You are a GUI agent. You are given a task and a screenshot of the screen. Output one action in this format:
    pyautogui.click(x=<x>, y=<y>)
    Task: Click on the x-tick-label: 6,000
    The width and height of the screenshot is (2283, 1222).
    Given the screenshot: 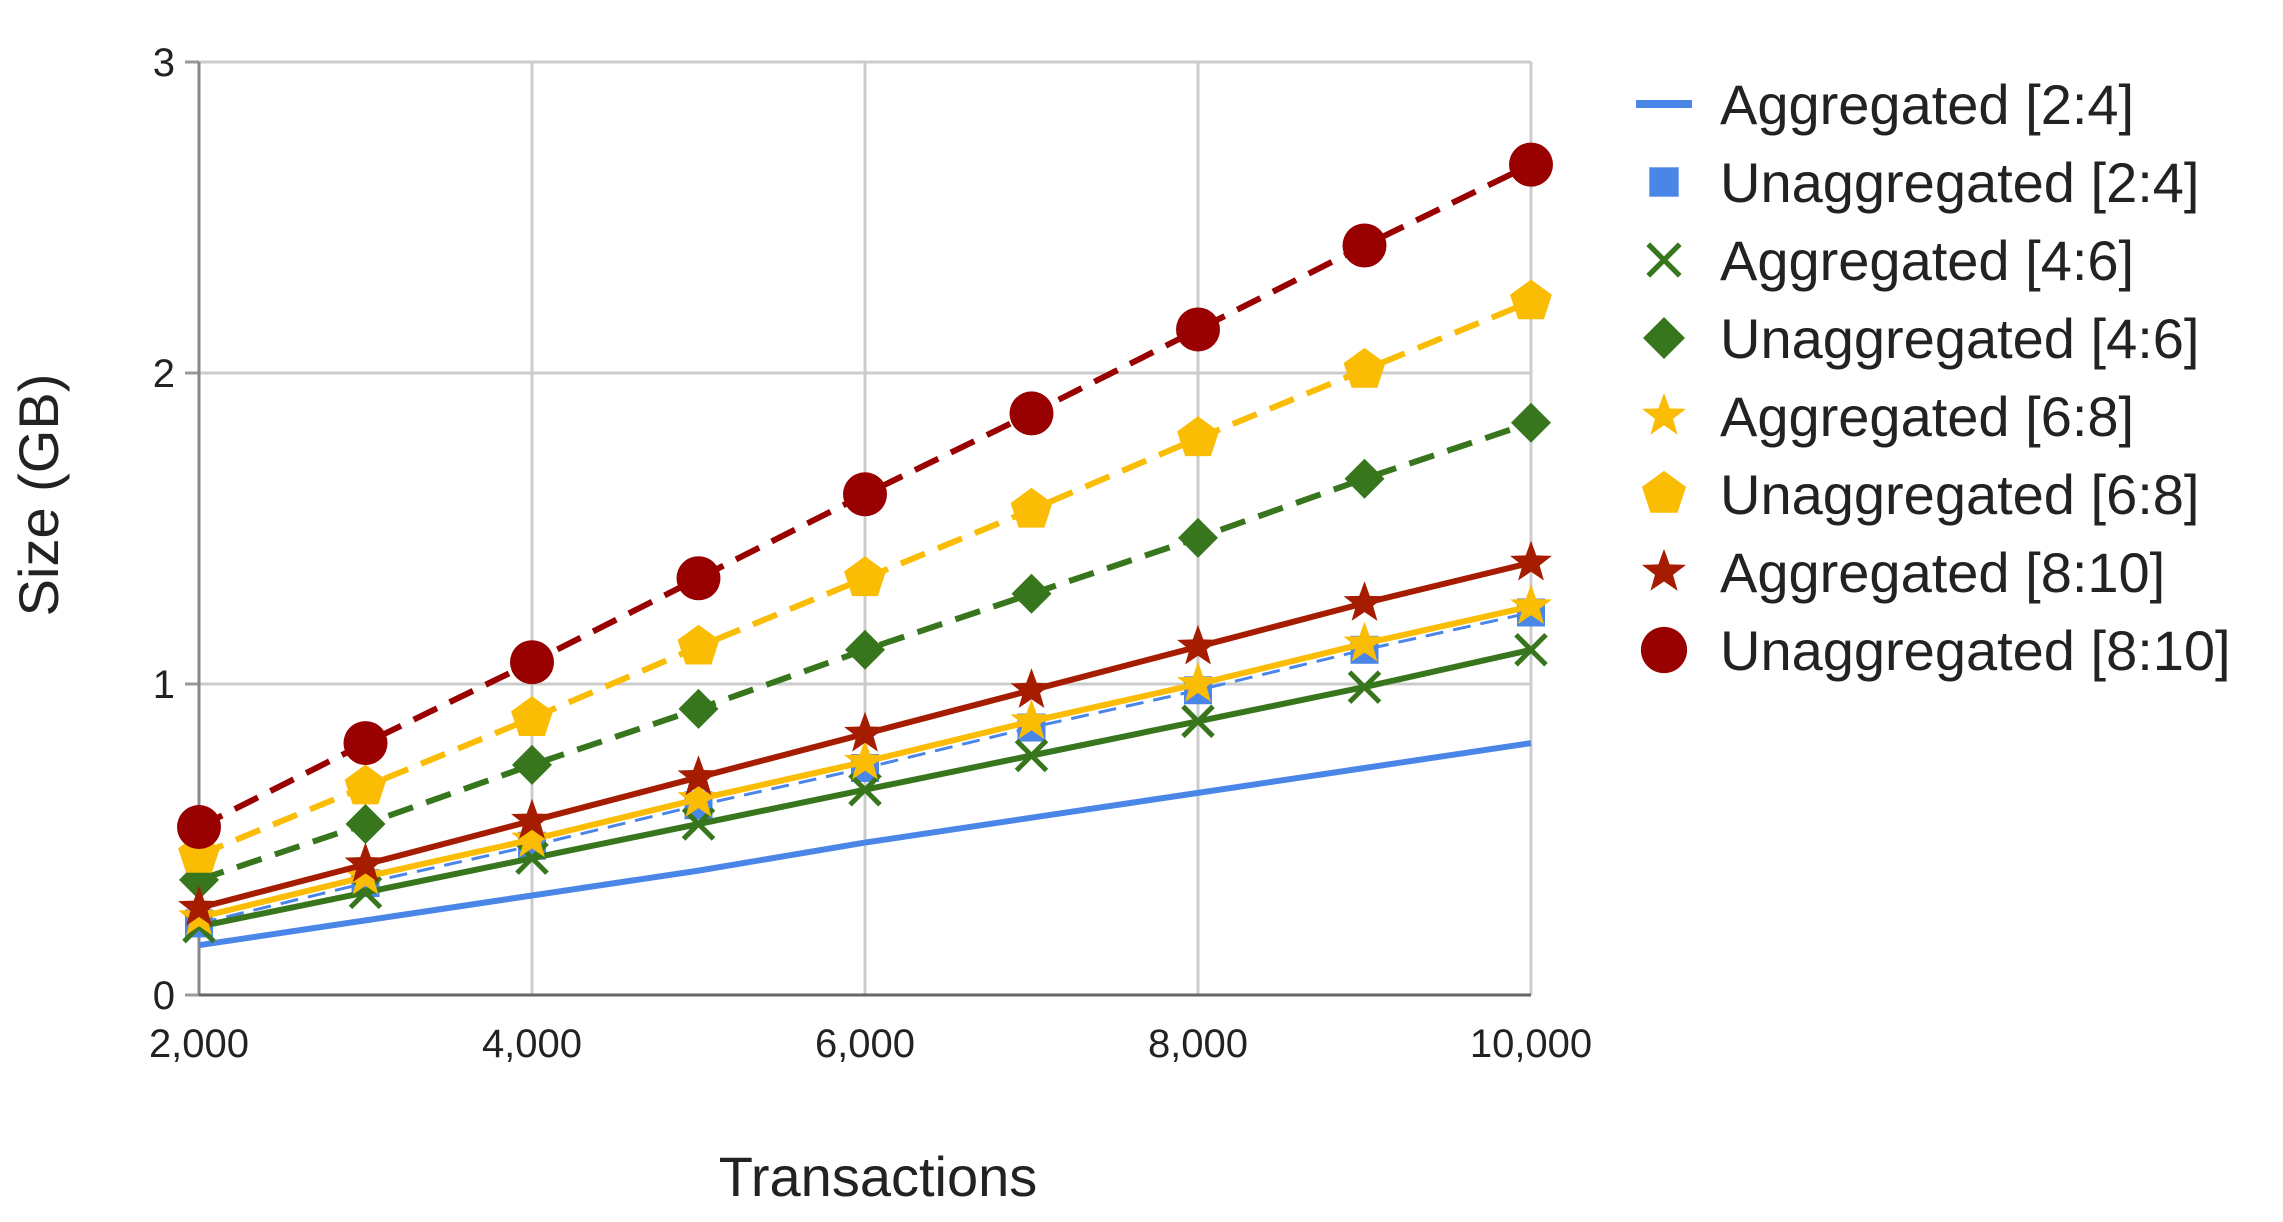 What is the action you would take?
    pyautogui.click(x=865, y=1044)
    